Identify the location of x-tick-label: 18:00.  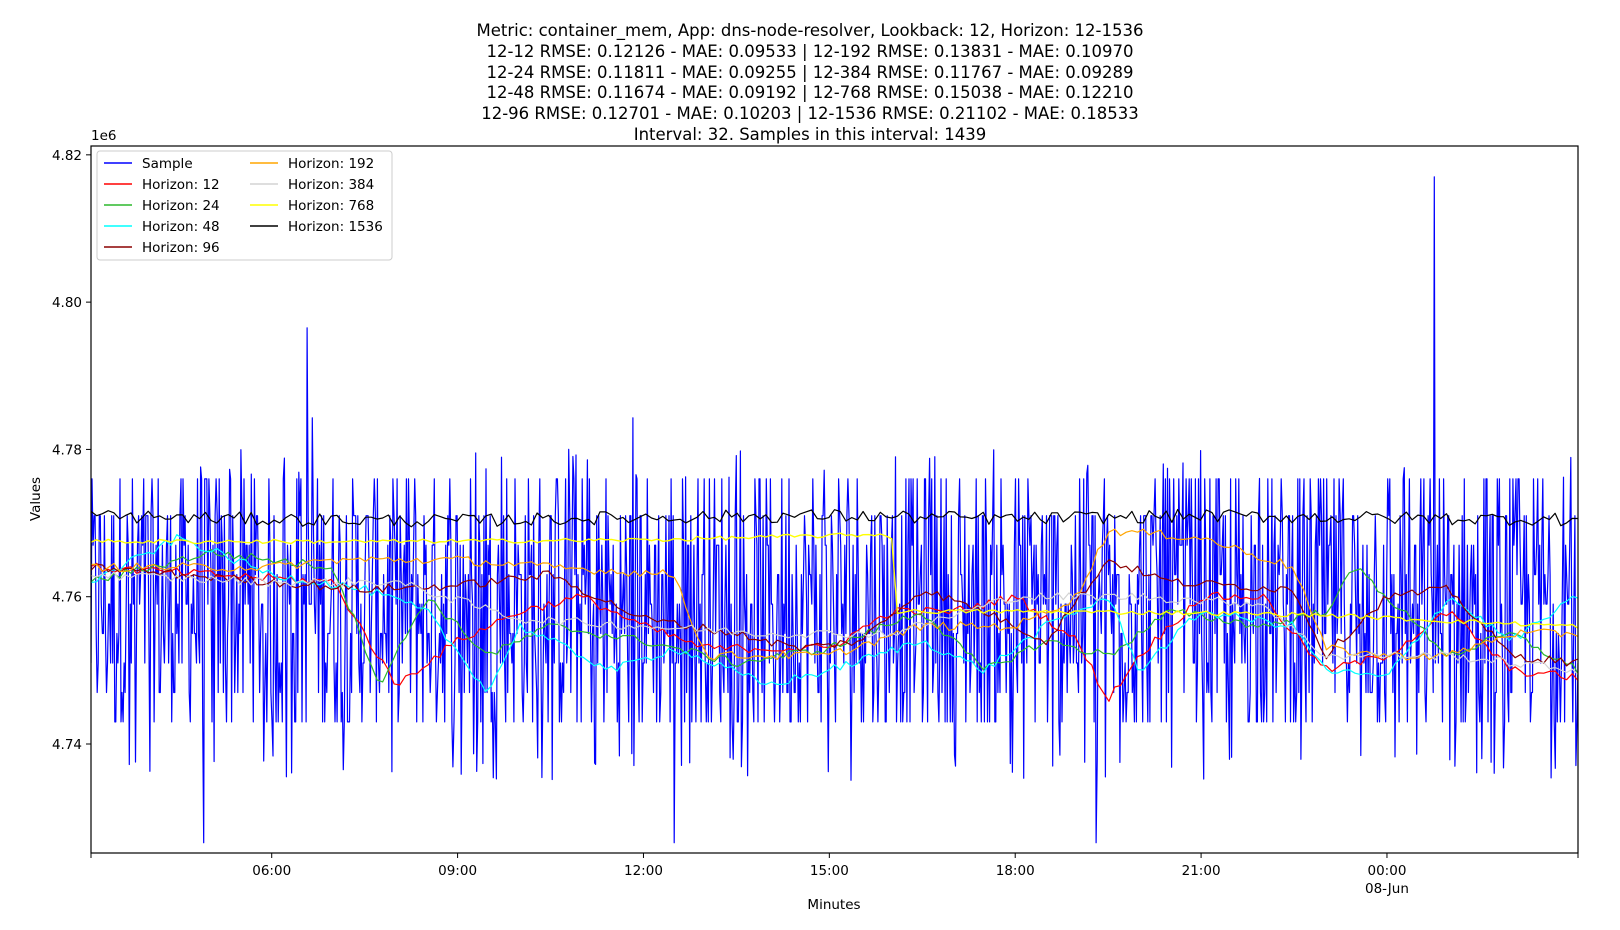
(1015, 871).